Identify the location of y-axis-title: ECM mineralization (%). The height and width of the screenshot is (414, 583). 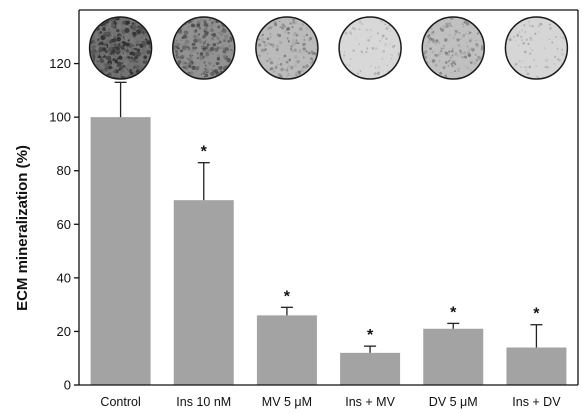
(22, 228).